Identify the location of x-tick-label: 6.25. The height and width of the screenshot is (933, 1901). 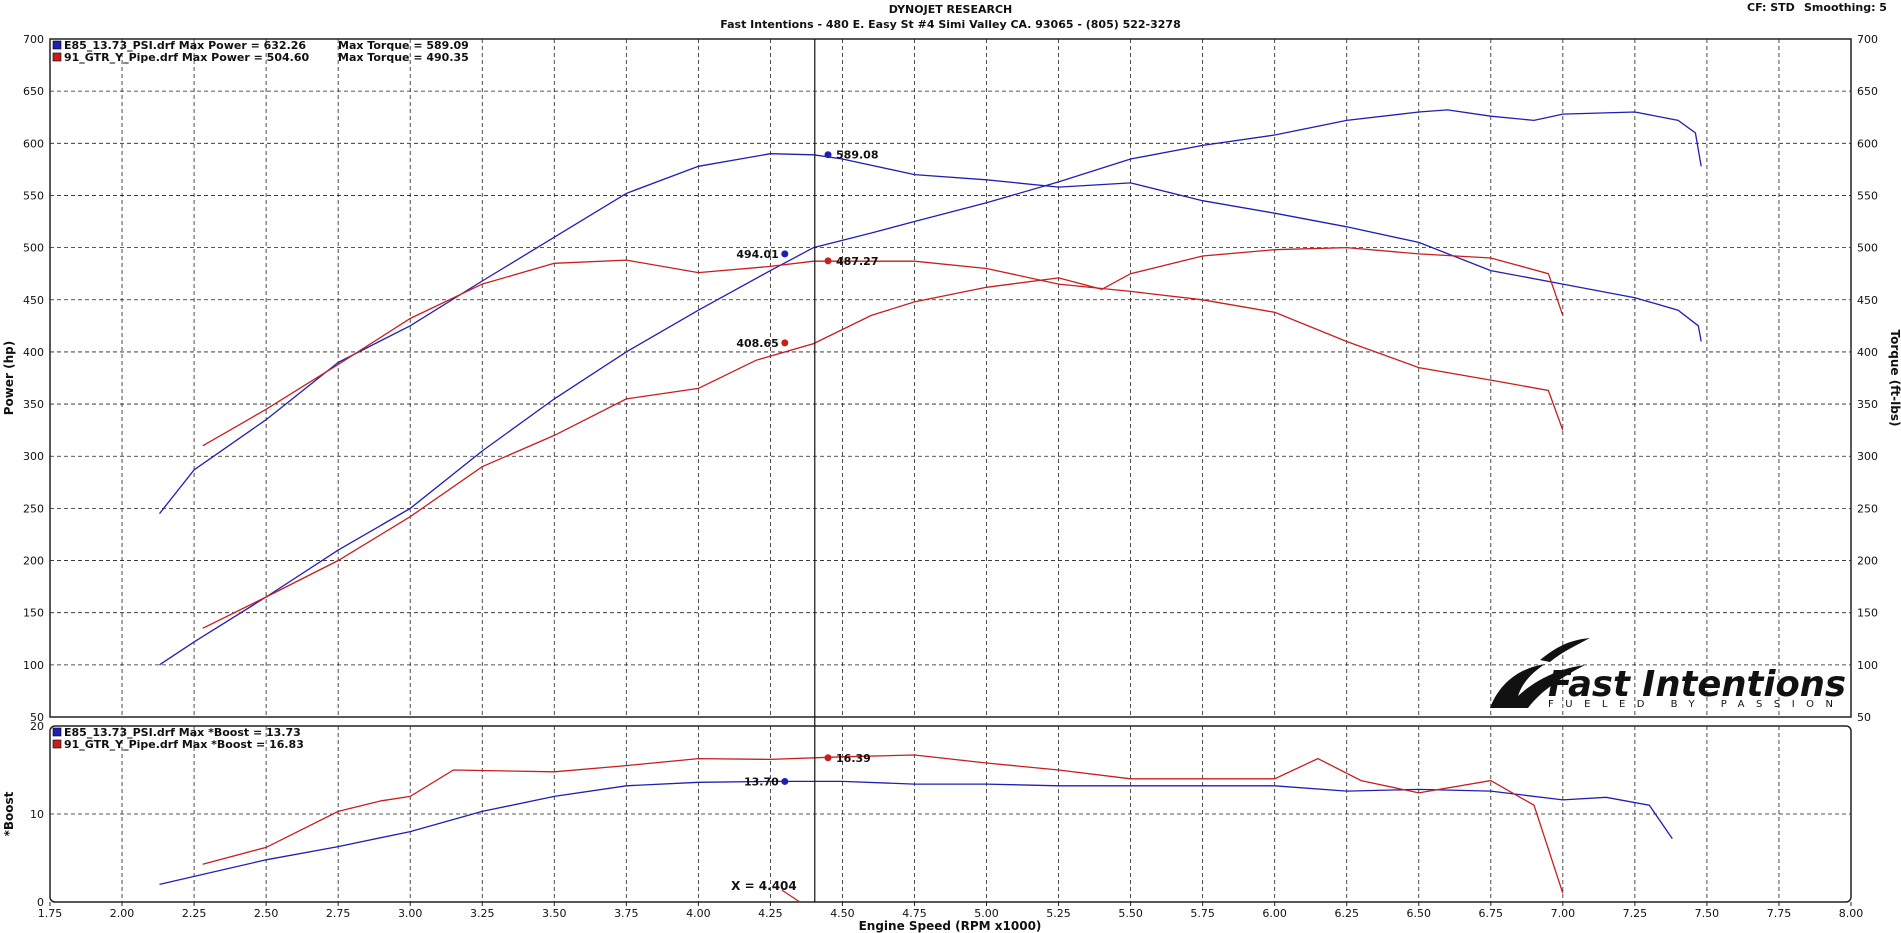
(1346, 913).